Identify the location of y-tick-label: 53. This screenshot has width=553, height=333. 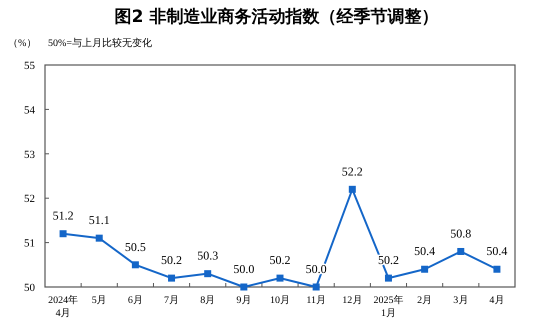
(30, 154).